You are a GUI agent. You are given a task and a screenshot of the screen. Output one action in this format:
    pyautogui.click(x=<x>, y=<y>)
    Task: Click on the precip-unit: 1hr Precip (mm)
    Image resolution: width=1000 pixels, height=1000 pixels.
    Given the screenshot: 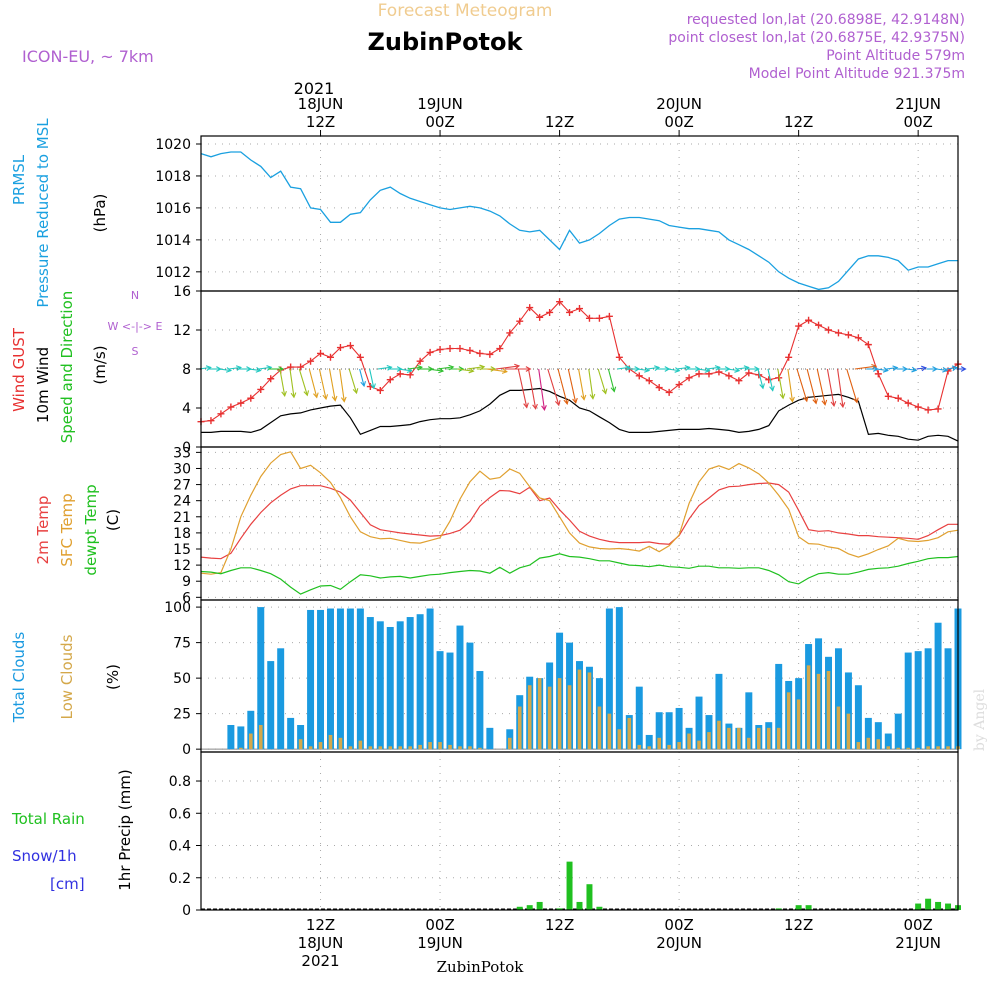 What is the action you would take?
    pyautogui.click(x=125, y=829)
    